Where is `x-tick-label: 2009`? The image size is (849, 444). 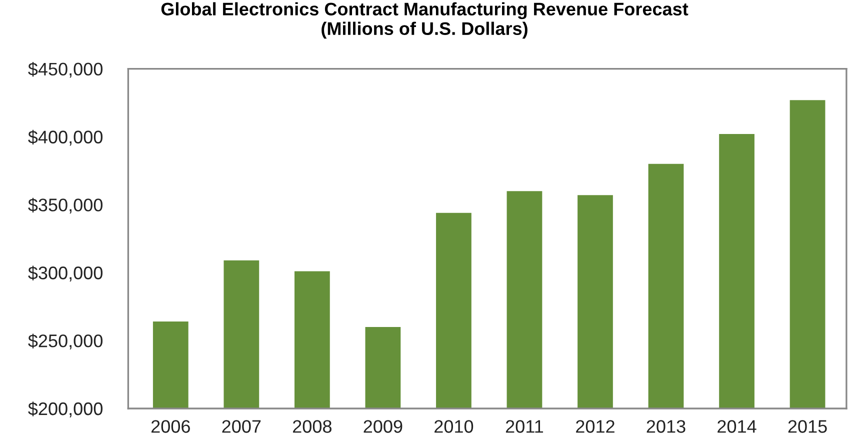
x-tick-label: 2009 is located at coordinates (383, 426).